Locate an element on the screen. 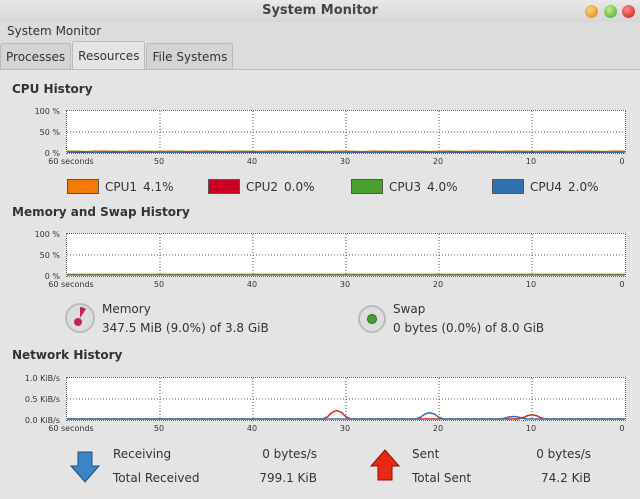 The image size is (640, 499). cpu3-color-swatch is located at coordinates (367, 186).